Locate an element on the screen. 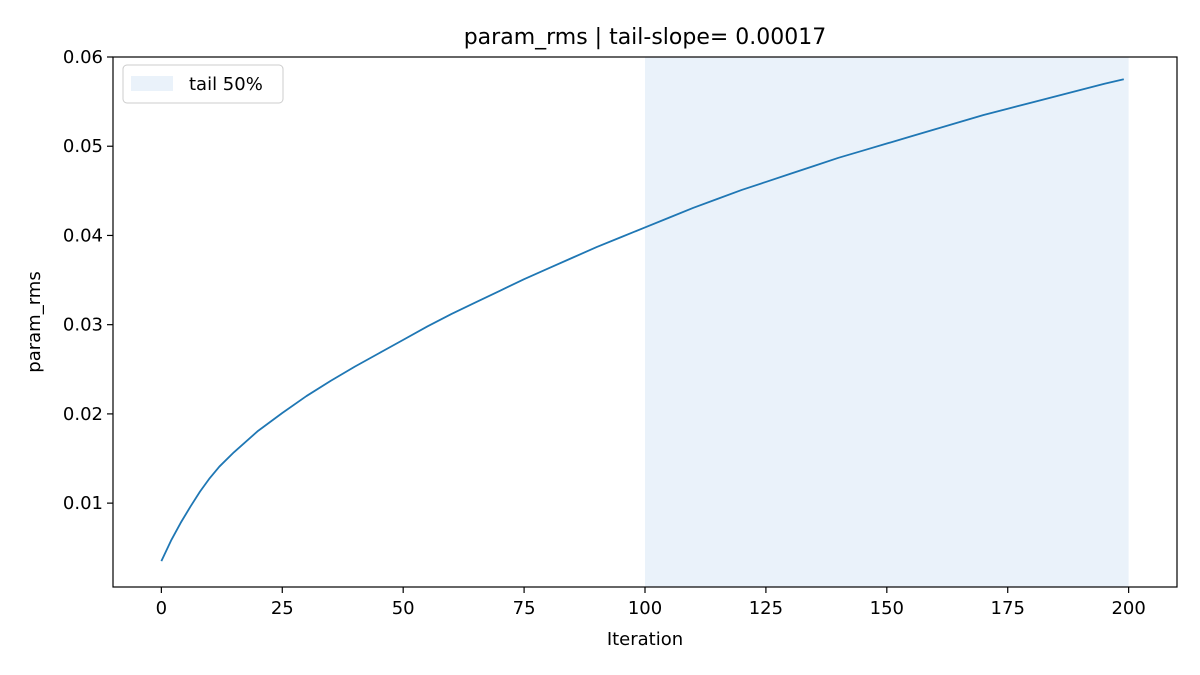  y-tick-label: 0.04 is located at coordinates (83, 235).